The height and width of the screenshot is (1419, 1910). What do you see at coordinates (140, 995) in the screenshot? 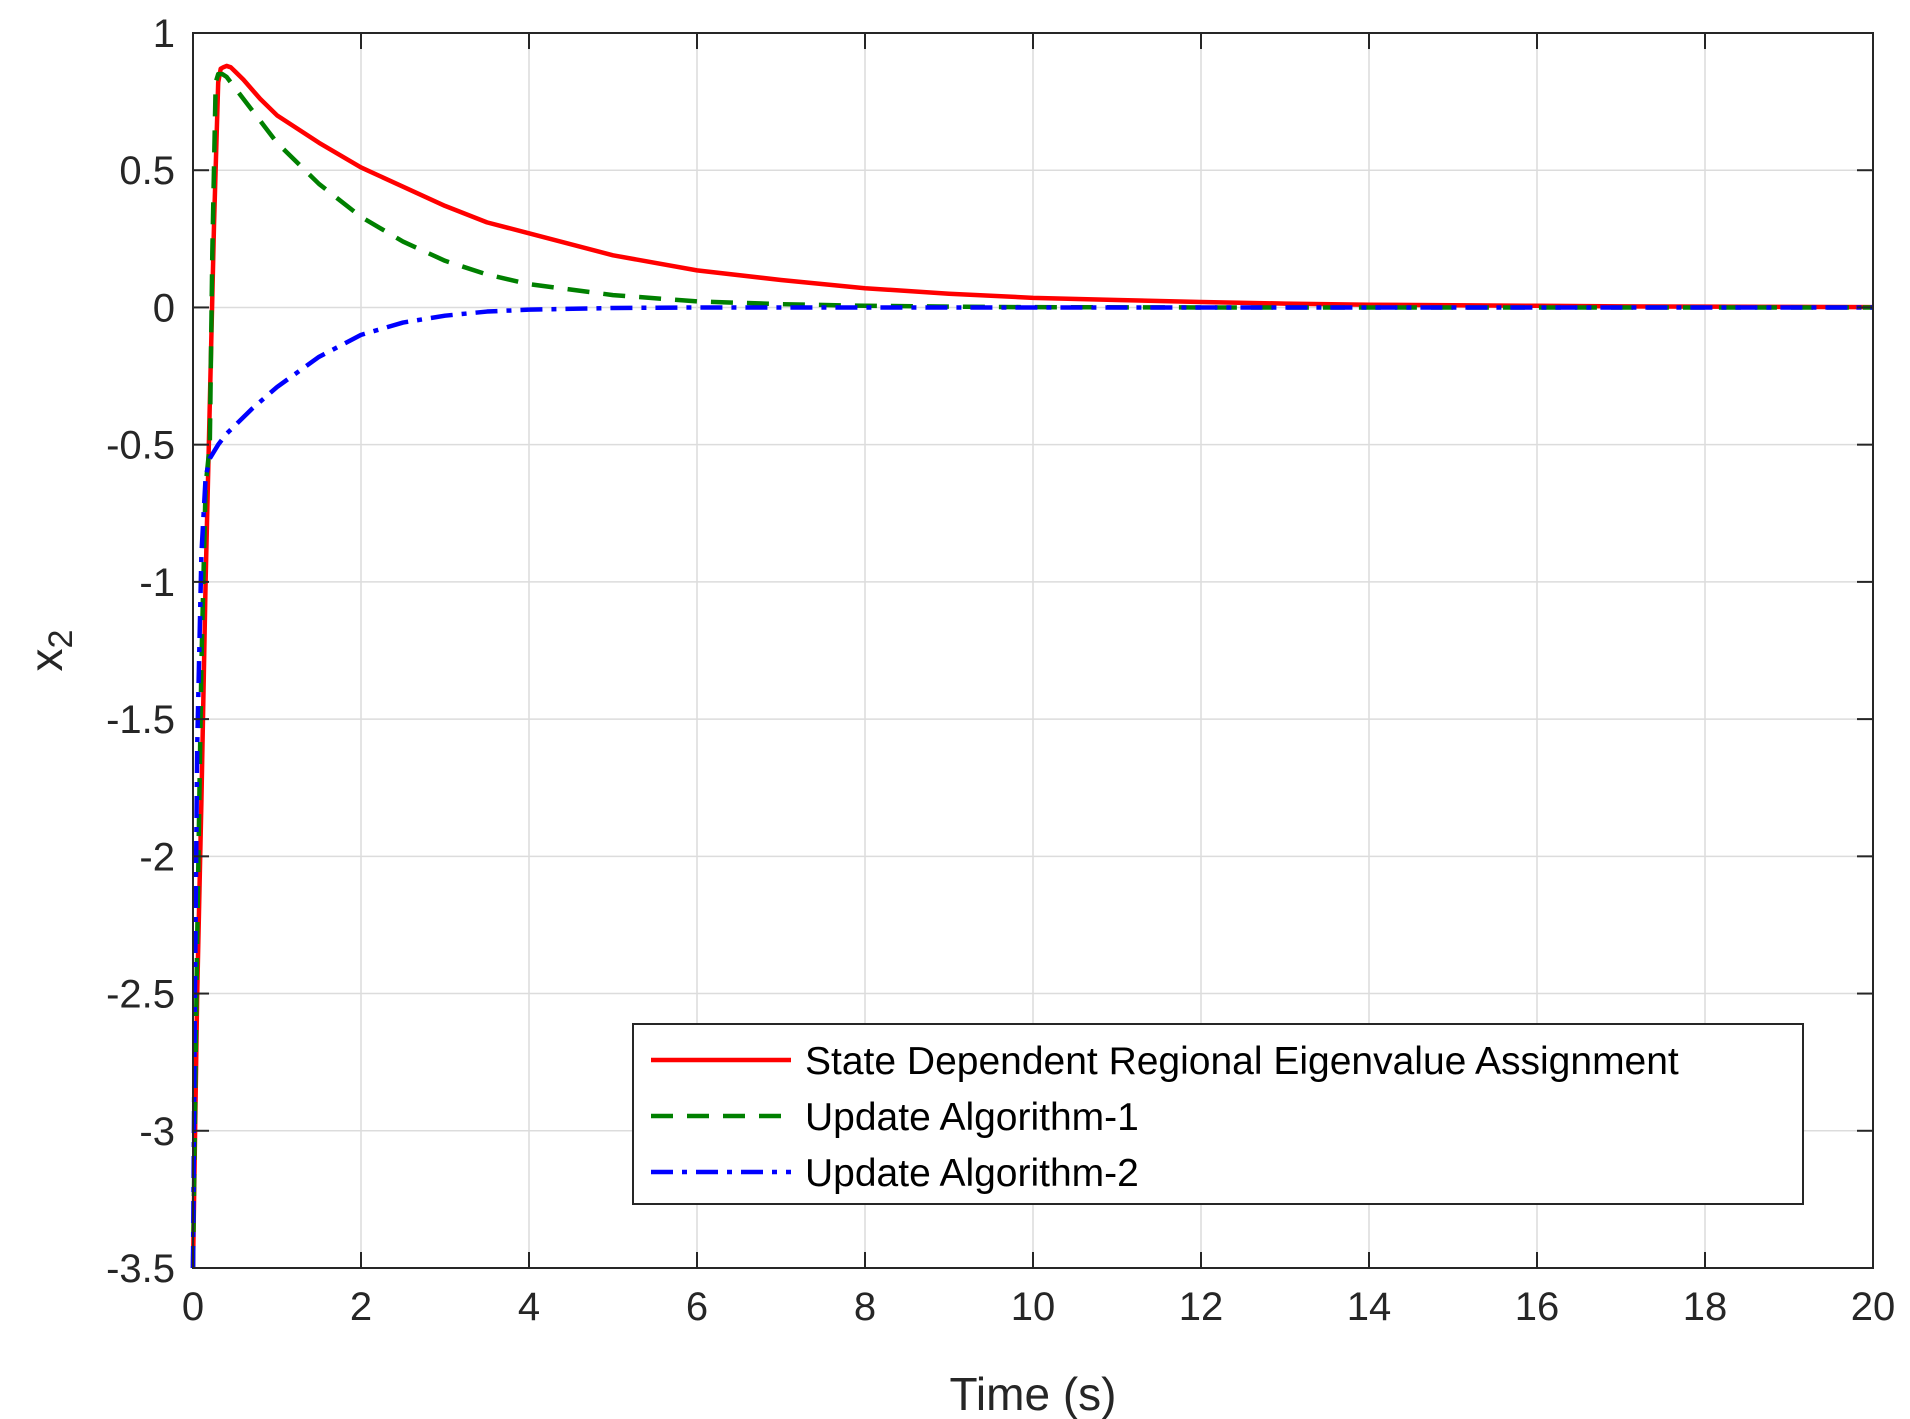
I see `y-tick-label: -2.5` at bounding box center [140, 995].